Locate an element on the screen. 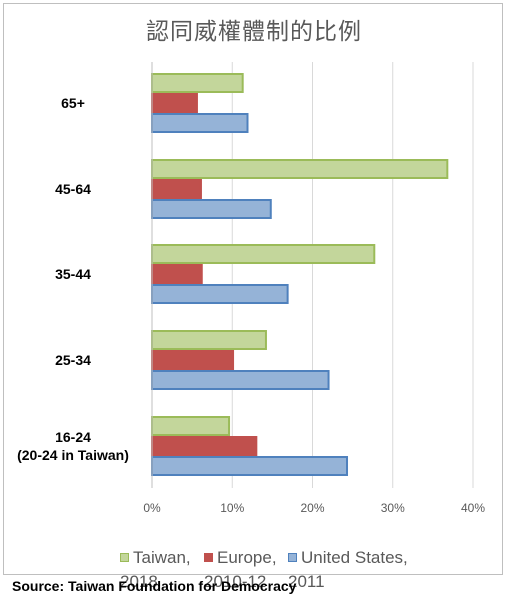 The image size is (508, 604). legend-label-us: United States, 2011 is located at coordinates (348, 569).